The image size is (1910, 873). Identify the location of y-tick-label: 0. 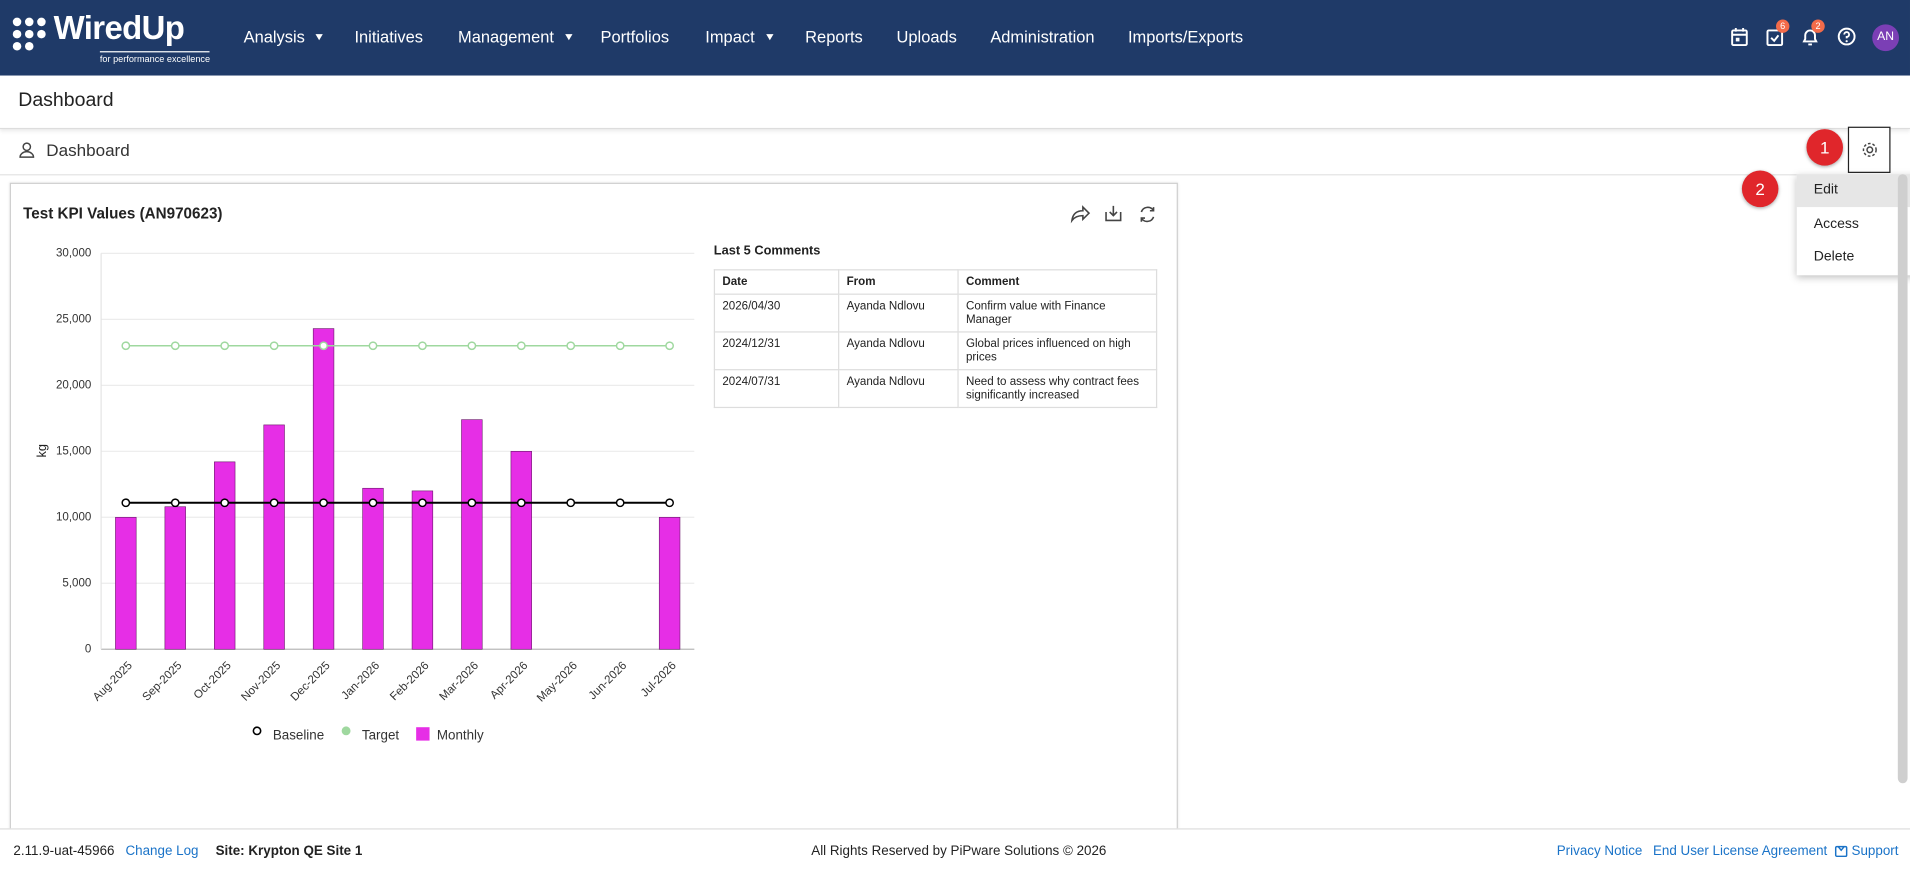
(88, 649).